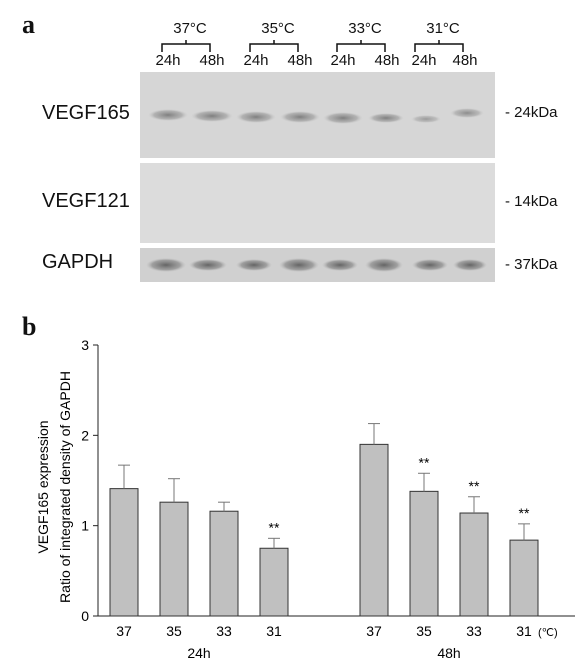 Image resolution: width=585 pixels, height=667 pixels. I want to click on gapdh-bands, so click(316, 265).